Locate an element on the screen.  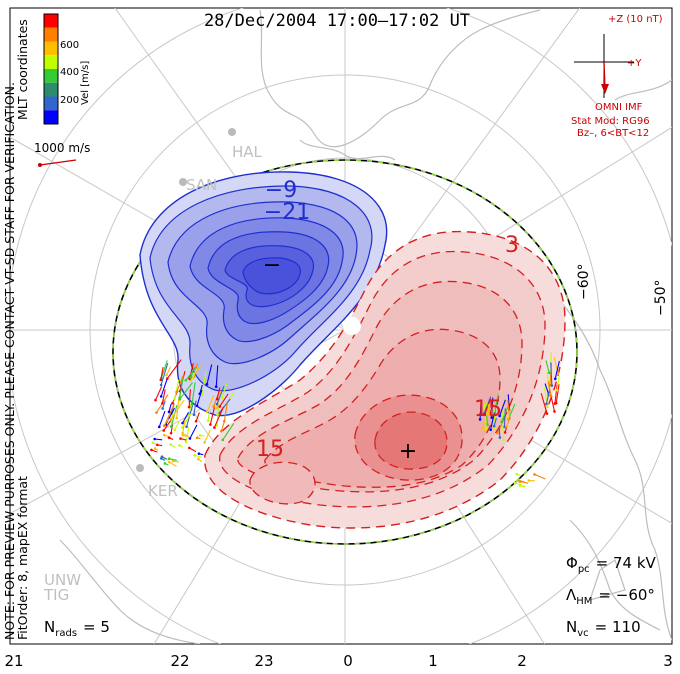
lambda-value: = −60° is located at coordinates (626, 595).